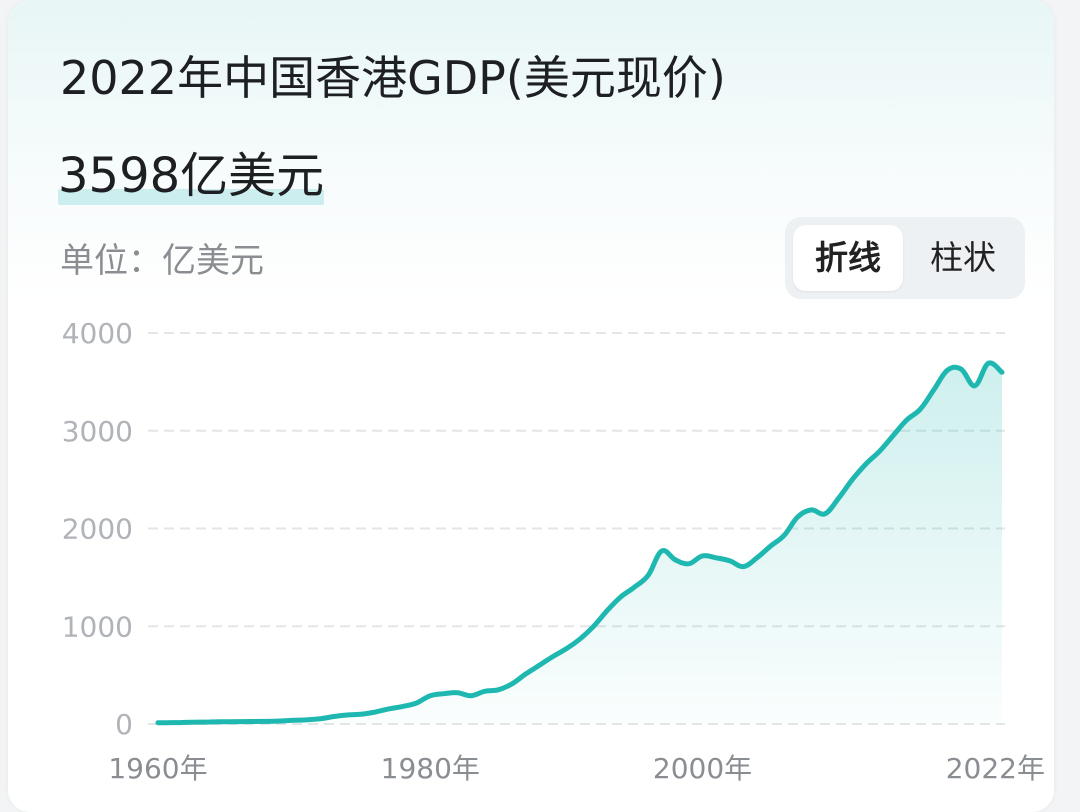 Image resolution: width=1080 pixels, height=812 pixels. I want to click on unit-label: 单位：亿美元, so click(162, 261).